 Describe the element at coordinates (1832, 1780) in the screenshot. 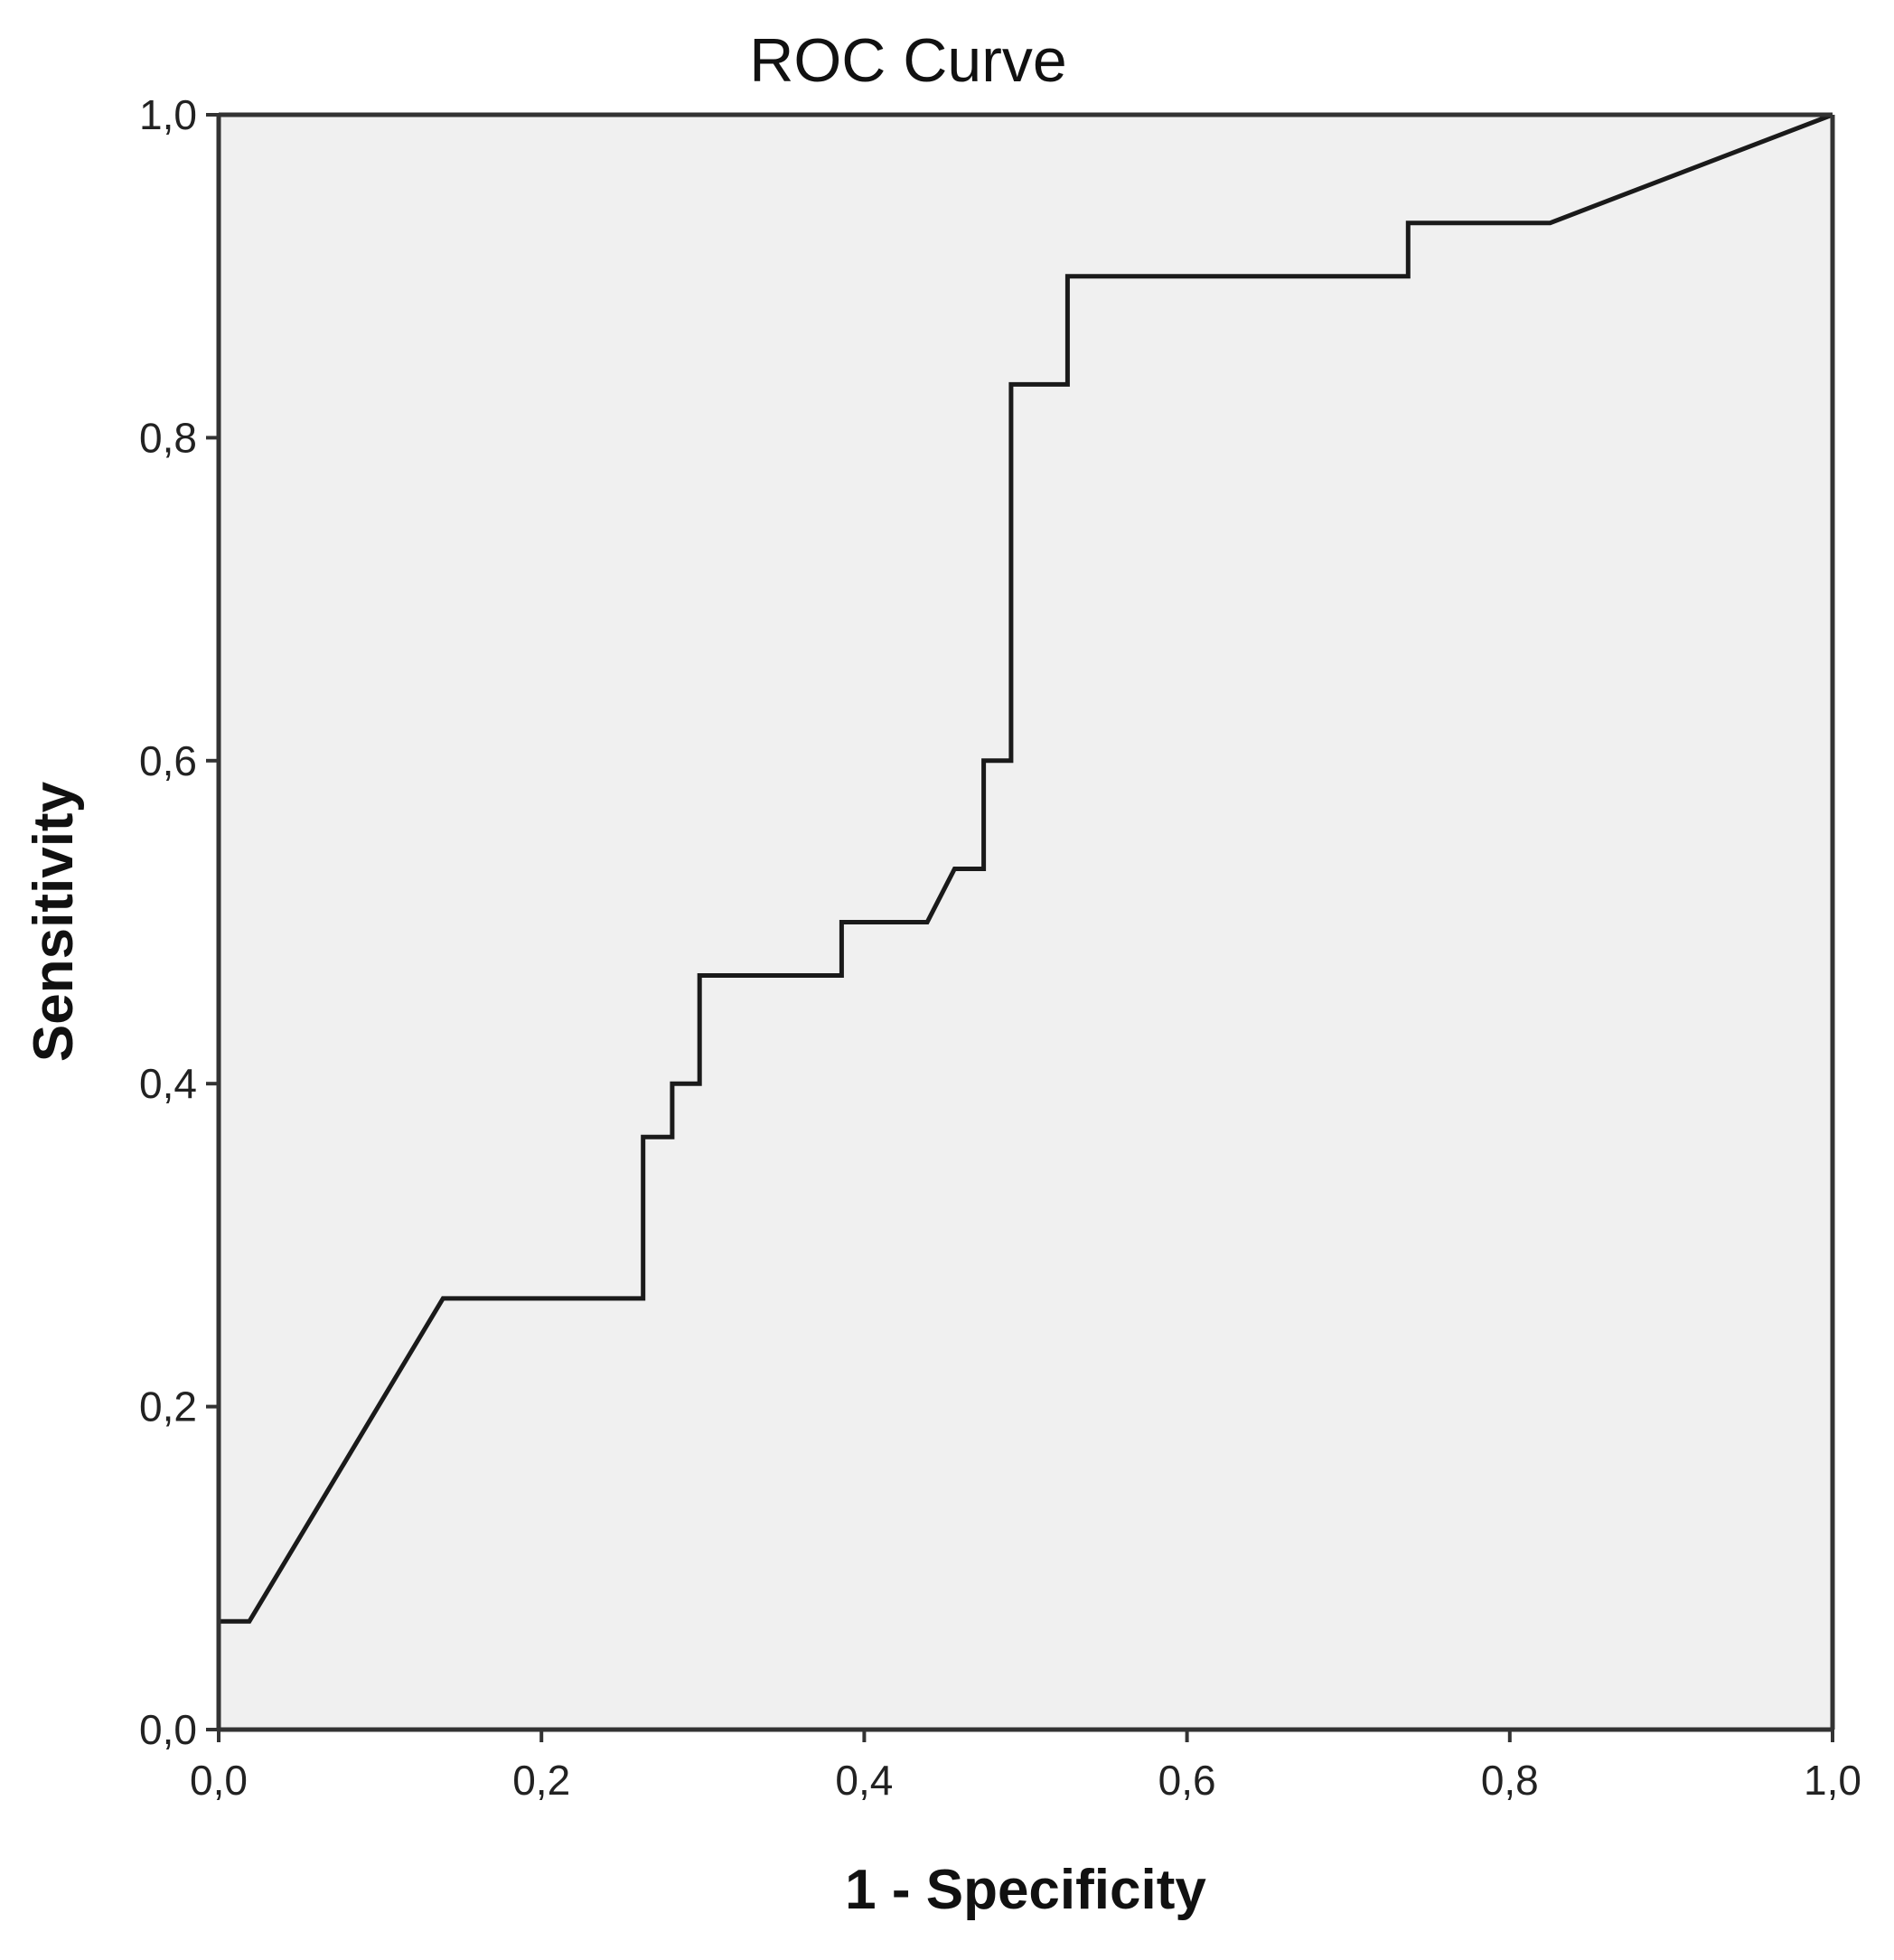

I see `x-tick-label: 1,0` at that location.